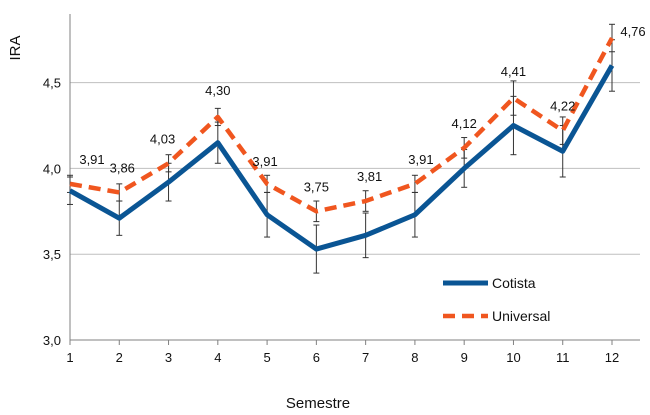 This screenshot has height=415, width=650. What do you see at coordinates (369, 176) in the screenshot?
I see `data-label: 3,81` at bounding box center [369, 176].